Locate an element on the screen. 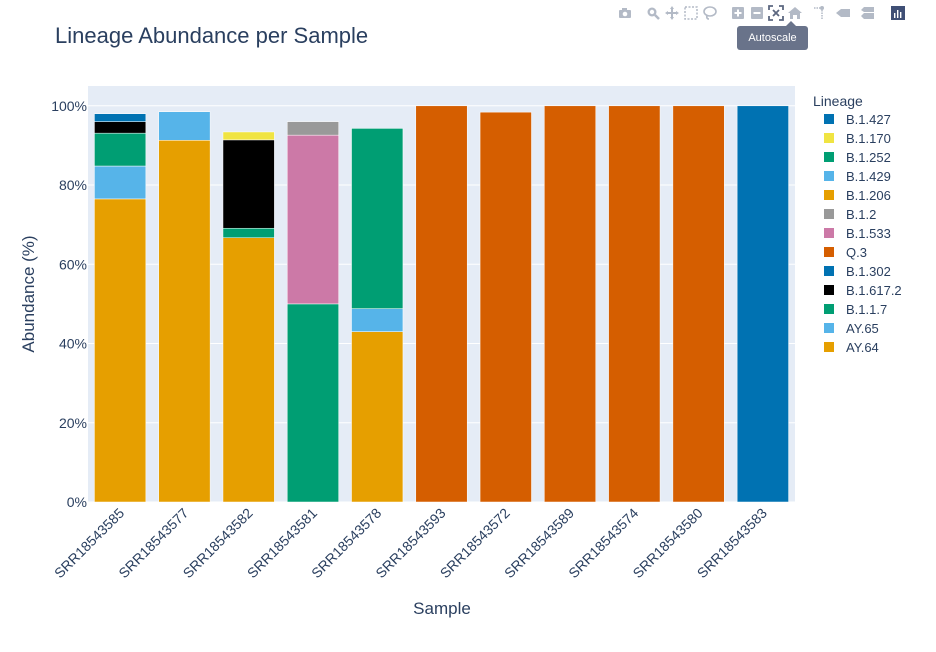 The height and width of the screenshot is (652, 936). legend-label: B.1.302 is located at coordinates (868, 271).